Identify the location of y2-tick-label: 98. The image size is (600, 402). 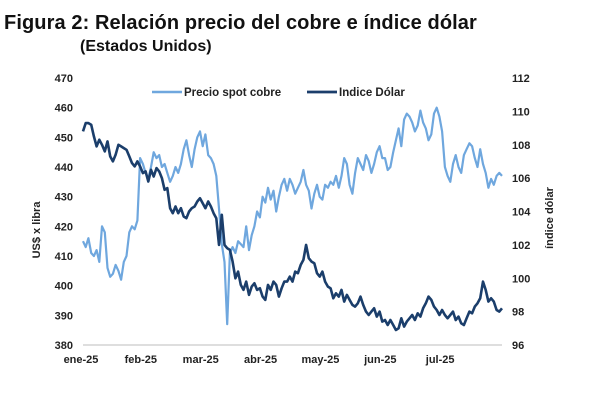
(518, 313).